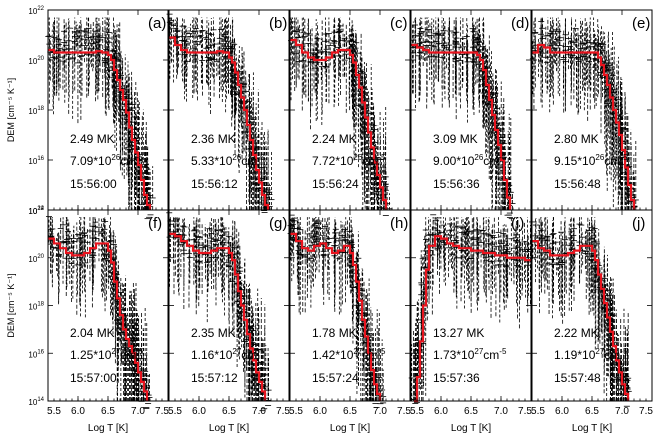 The height and width of the screenshot is (443, 665). I want to click on emission-measure-label: 7.09*1026cm-5, so click(107, 160).